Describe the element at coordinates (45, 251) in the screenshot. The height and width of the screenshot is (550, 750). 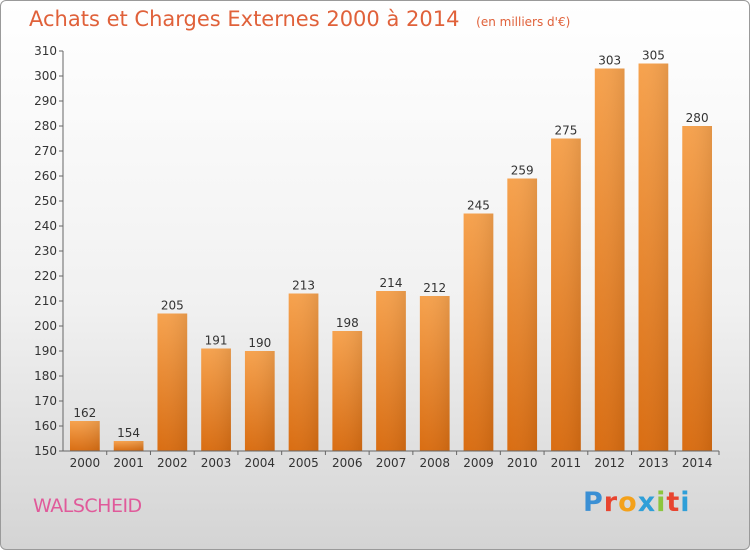
I see `y-tick-label: 230` at that location.